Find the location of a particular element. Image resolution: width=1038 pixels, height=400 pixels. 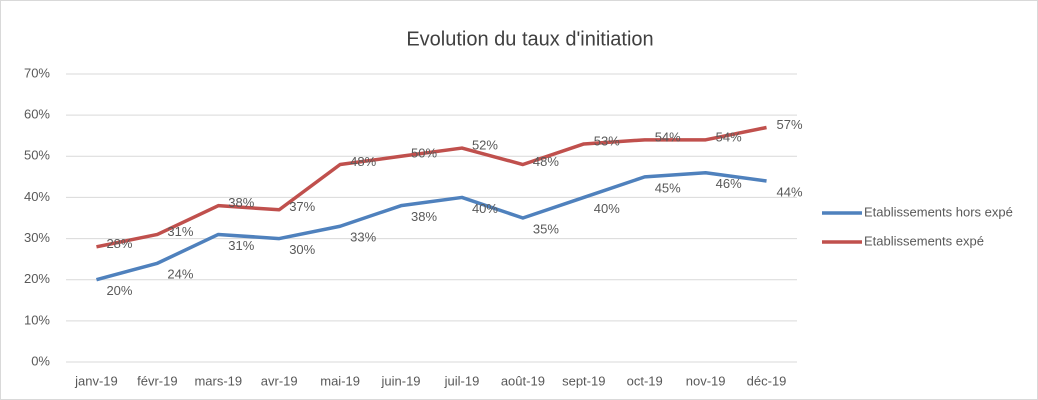

legend-label: Etablissements hors expé is located at coordinates (938, 211).